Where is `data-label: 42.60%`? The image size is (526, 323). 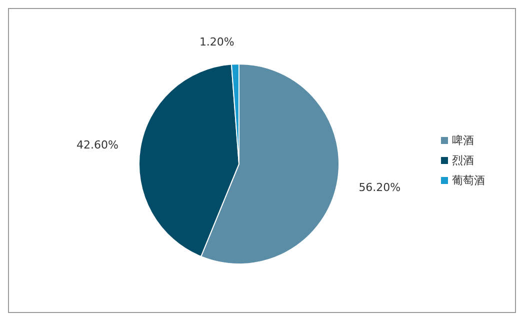 data-label: 42.60% is located at coordinates (97, 145).